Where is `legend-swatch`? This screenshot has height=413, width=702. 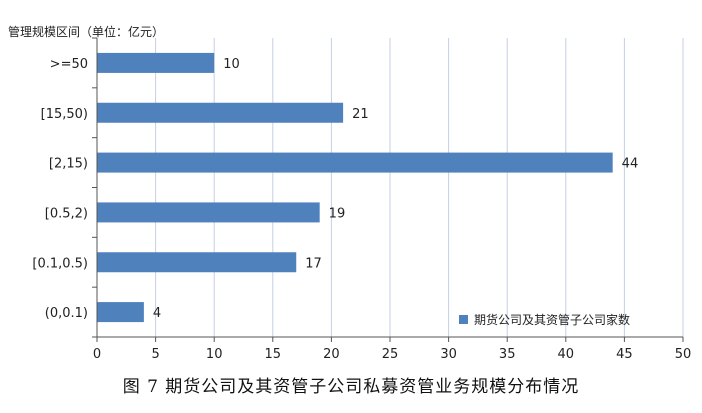
legend-swatch is located at coordinates (463, 319).